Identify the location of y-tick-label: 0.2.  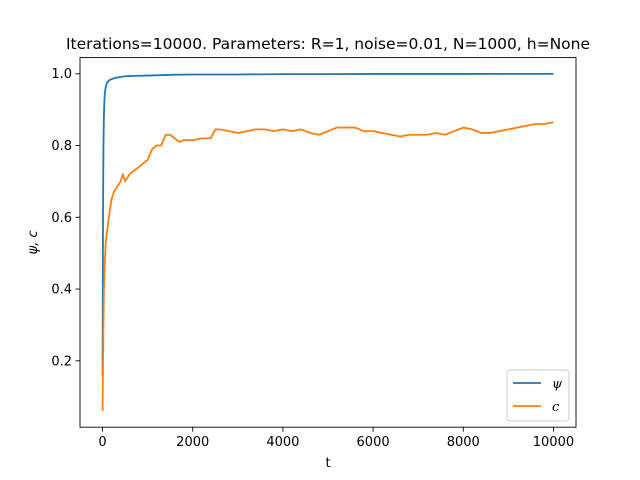
(61, 361).